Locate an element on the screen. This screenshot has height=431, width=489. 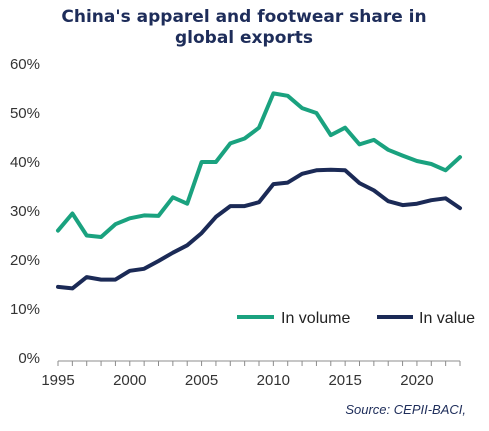
y-tick-label: 60% is located at coordinates (25, 64).